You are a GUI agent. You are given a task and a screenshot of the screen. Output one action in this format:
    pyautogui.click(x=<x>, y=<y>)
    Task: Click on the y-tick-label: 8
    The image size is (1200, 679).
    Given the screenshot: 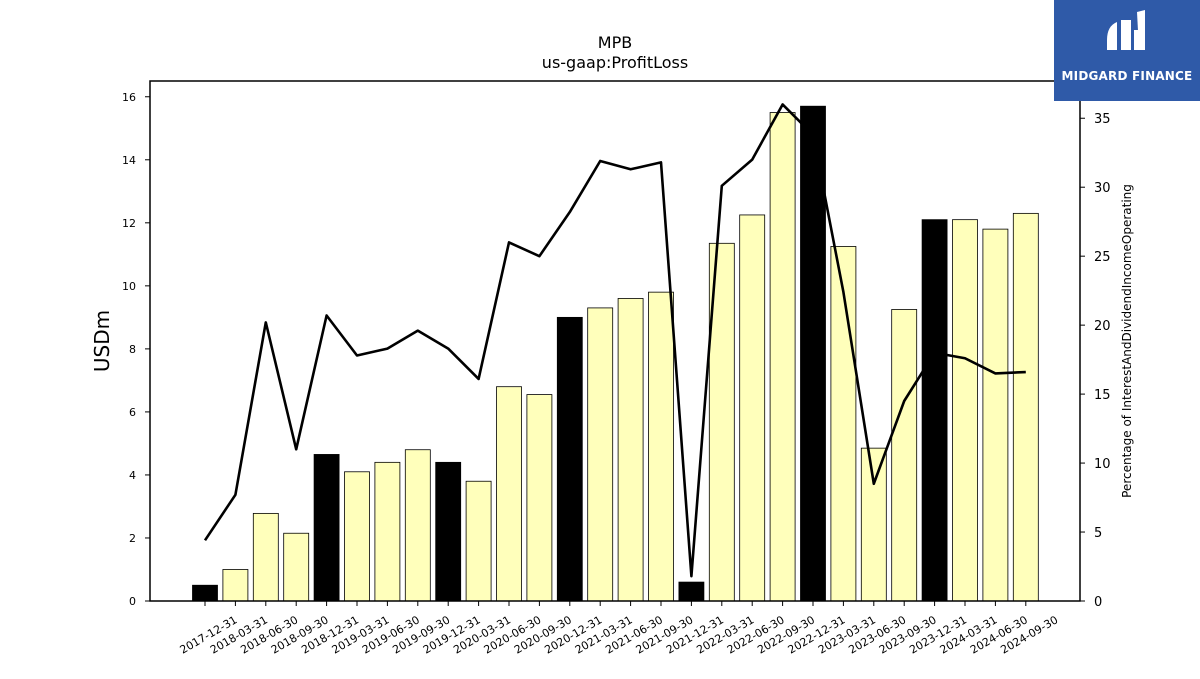 What is the action you would take?
    pyautogui.click(x=132, y=349)
    